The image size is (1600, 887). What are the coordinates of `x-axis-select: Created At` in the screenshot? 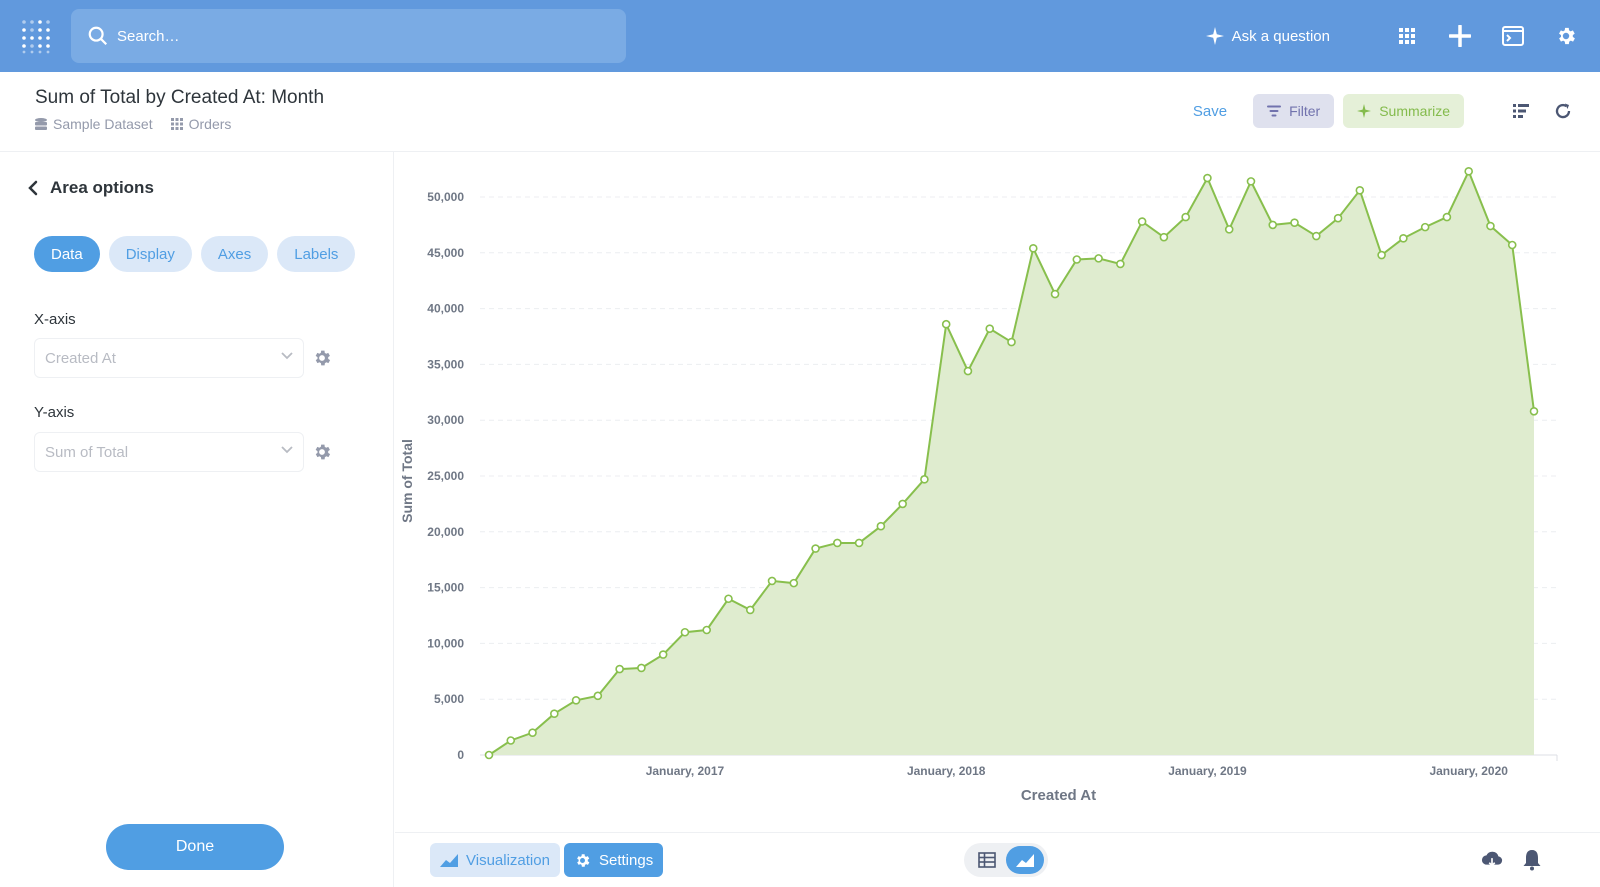 It's located at (169, 358).